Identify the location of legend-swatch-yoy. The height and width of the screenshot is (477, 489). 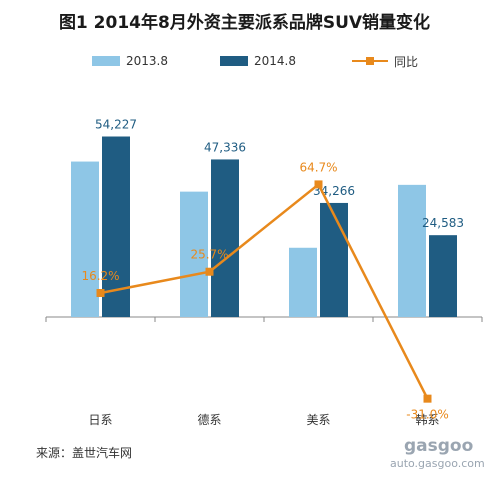
(370, 61).